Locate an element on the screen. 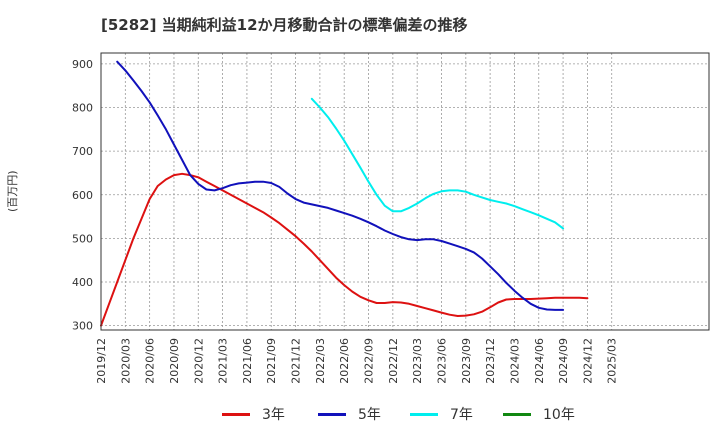  legend-item-10y: 10年 is located at coordinates (539, 414).